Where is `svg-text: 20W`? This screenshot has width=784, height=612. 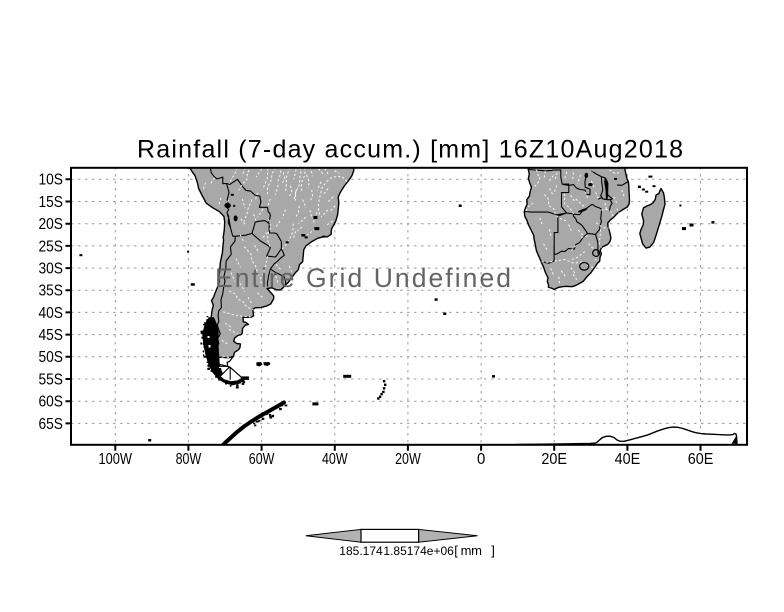
svg-text: 20W is located at coordinates (408, 459).